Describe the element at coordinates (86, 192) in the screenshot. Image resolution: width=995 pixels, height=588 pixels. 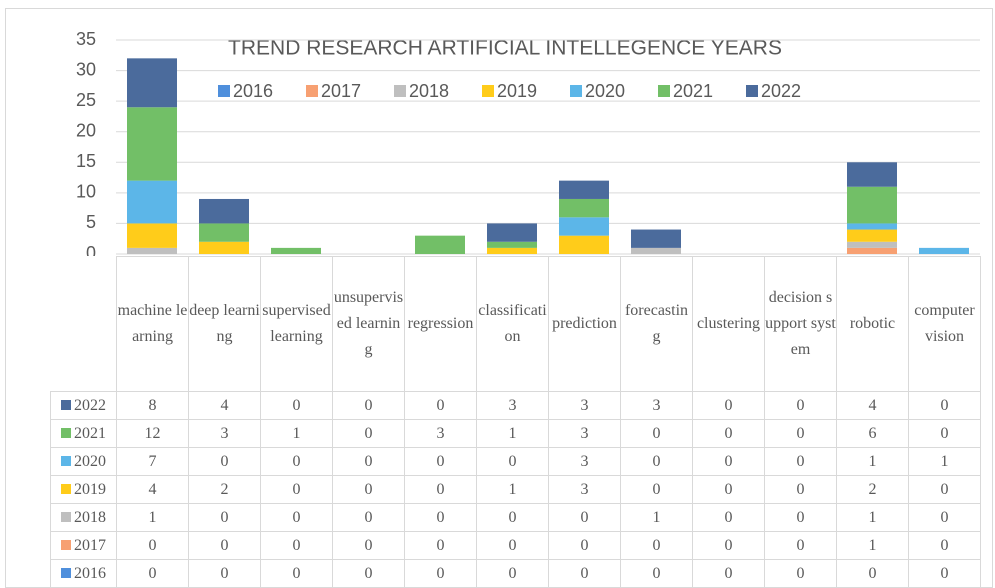
I see `y-tick-label: 10` at that location.